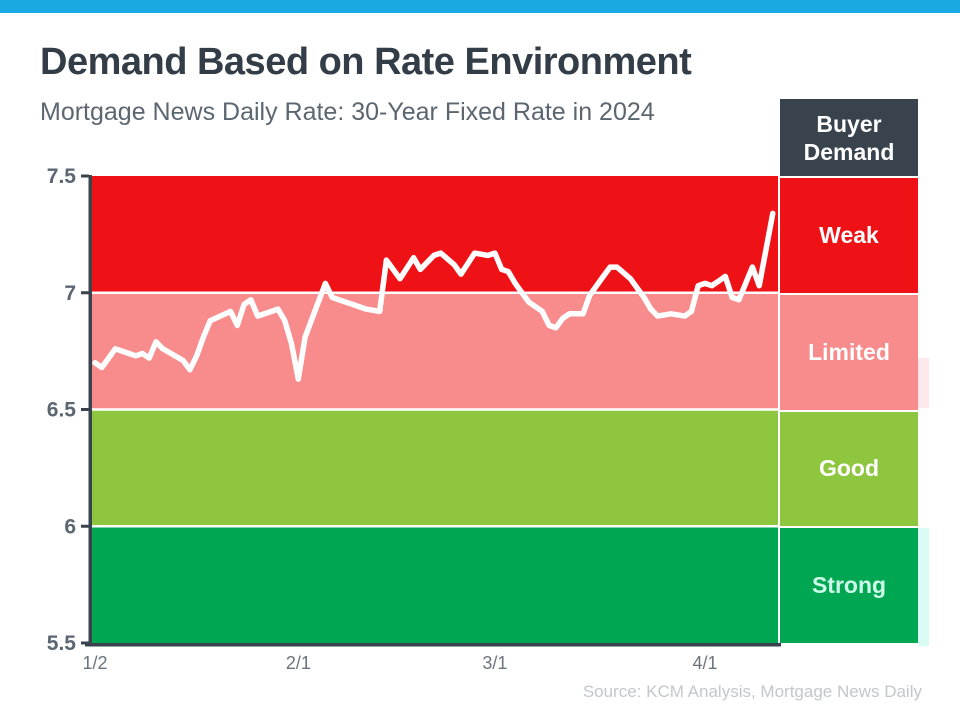 This screenshot has height=720, width=960. I want to click on x-tick-label-4-1: 4/1, so click(704, 663).